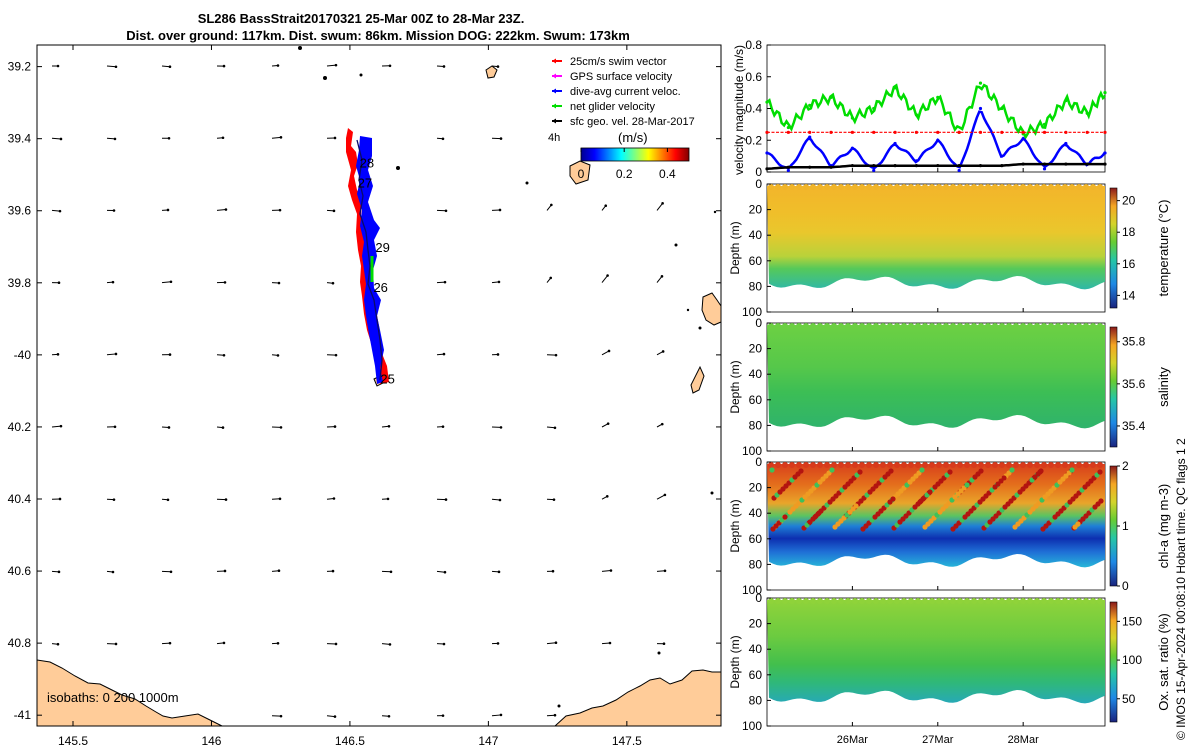 Image resolution: width=1200 pixels, height=750 pixels. Describe the element at coordinates (756, 564) in the screenshot. I see `depth-tick-label: 80` at that location.